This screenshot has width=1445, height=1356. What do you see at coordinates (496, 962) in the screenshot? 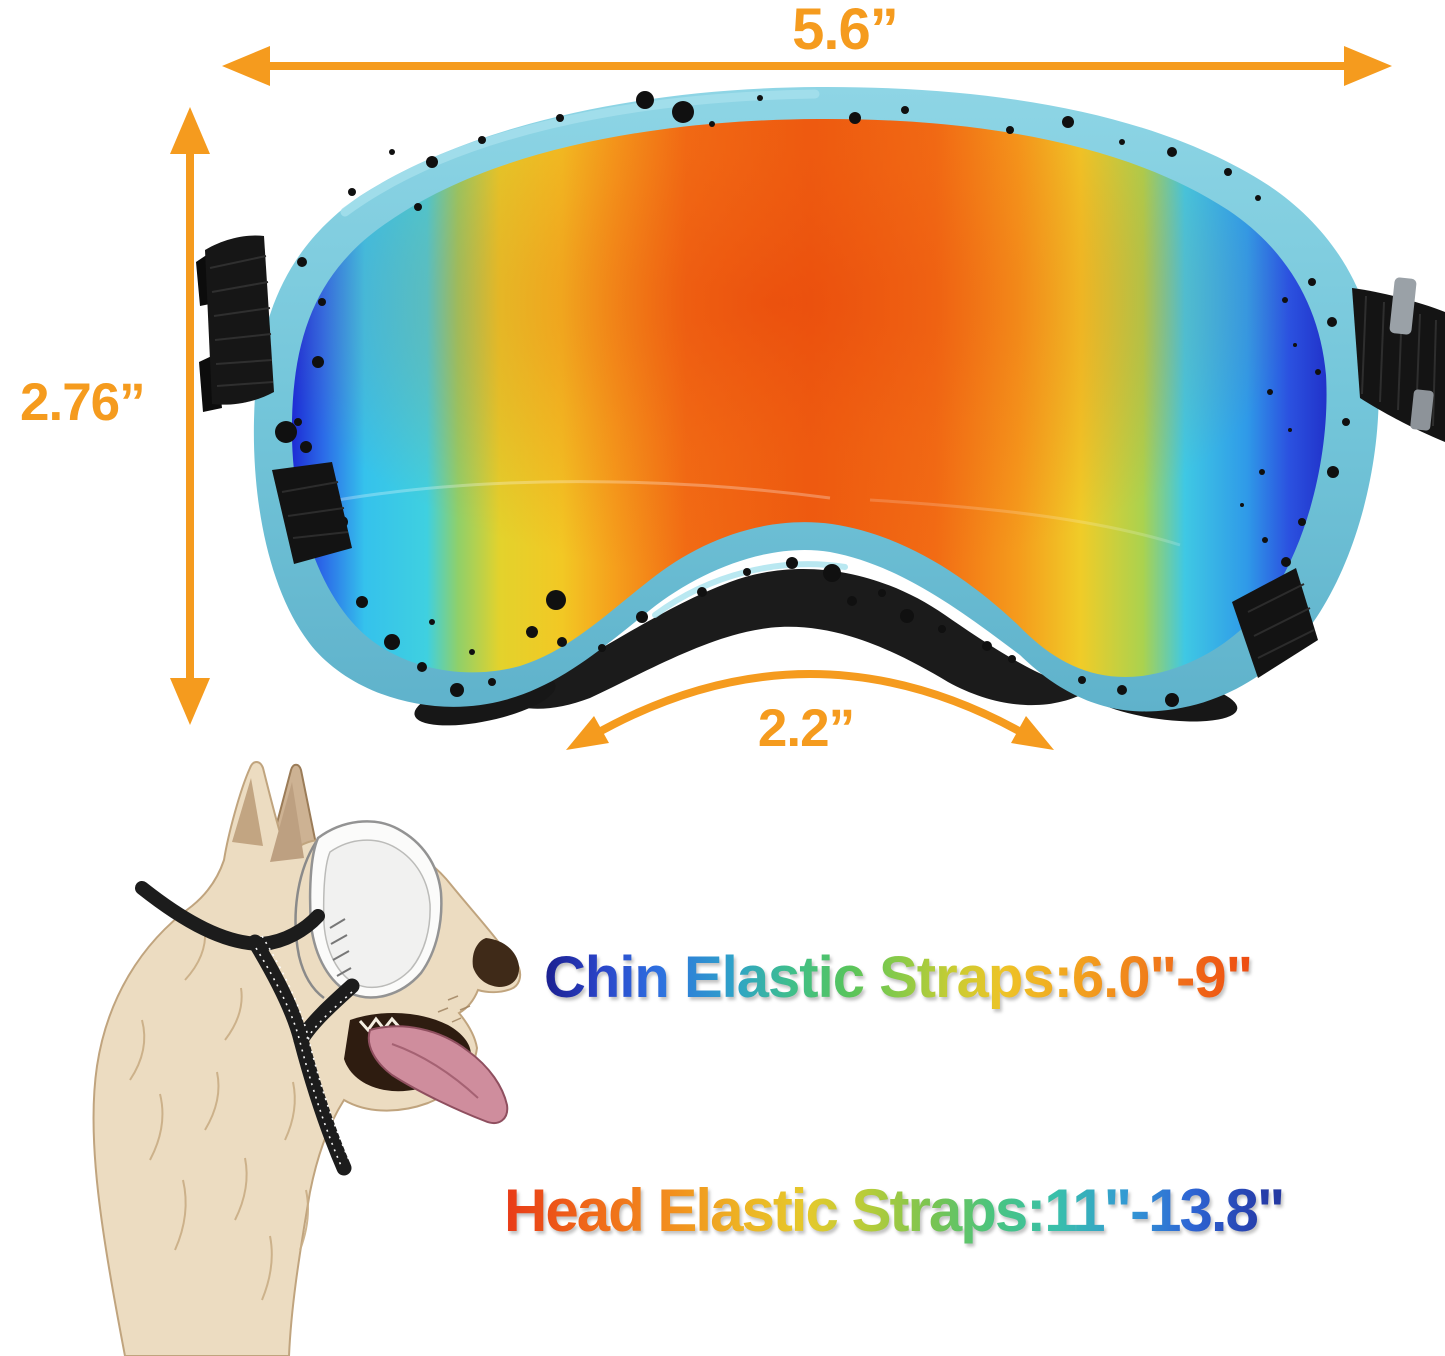
I see `dog-nose` at bounding box center [496, 962].